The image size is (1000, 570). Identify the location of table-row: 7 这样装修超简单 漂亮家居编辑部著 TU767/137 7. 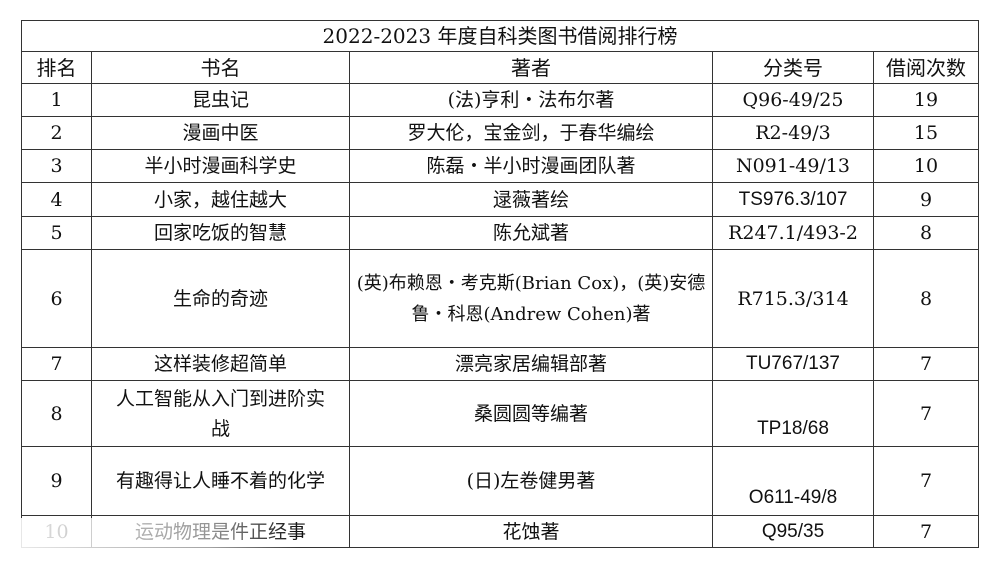
(500, 364).